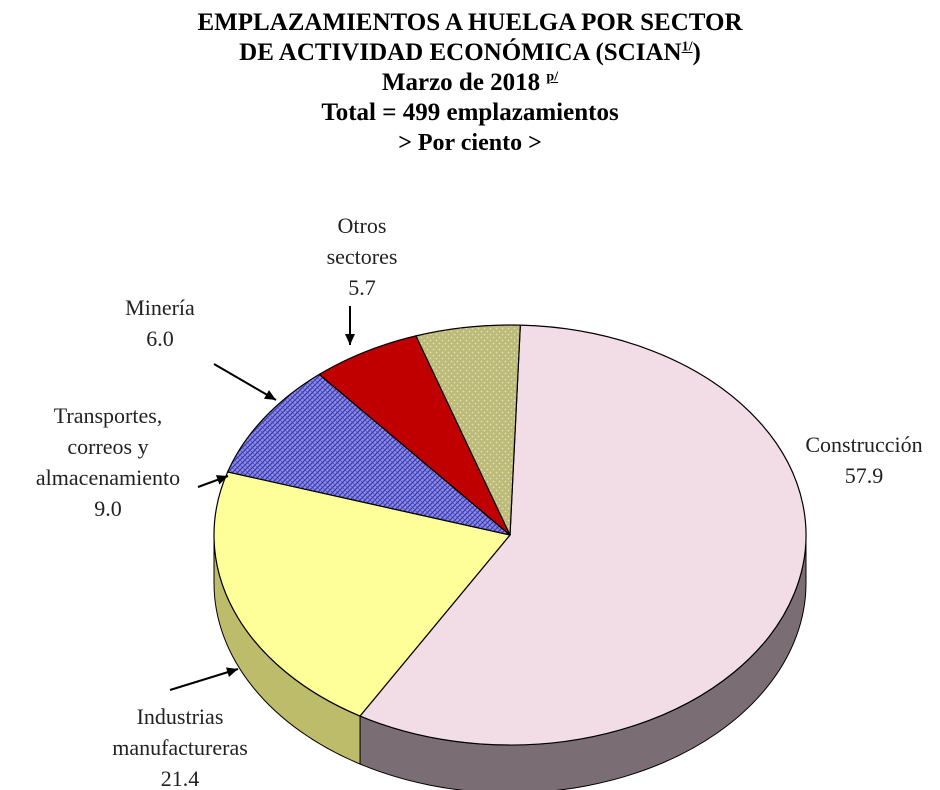  What do you see at coordinates (552, 77) in the screenshot?
I see `footnote-marker-p: p/` at bounding box center [552, 77].